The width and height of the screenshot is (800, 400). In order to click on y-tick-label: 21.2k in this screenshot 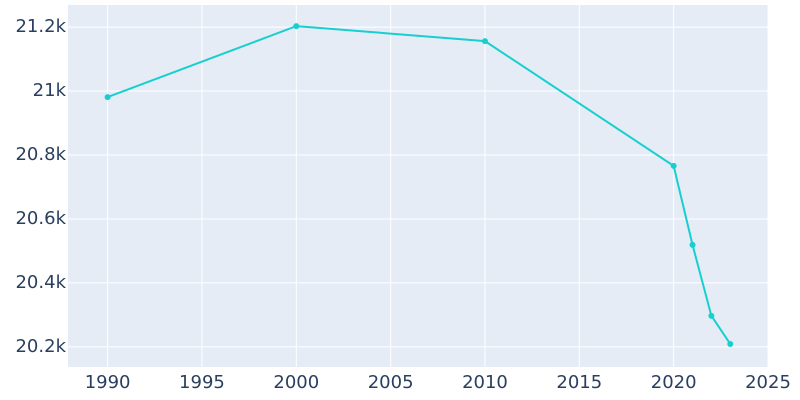, I will do `click(40, 26)`.